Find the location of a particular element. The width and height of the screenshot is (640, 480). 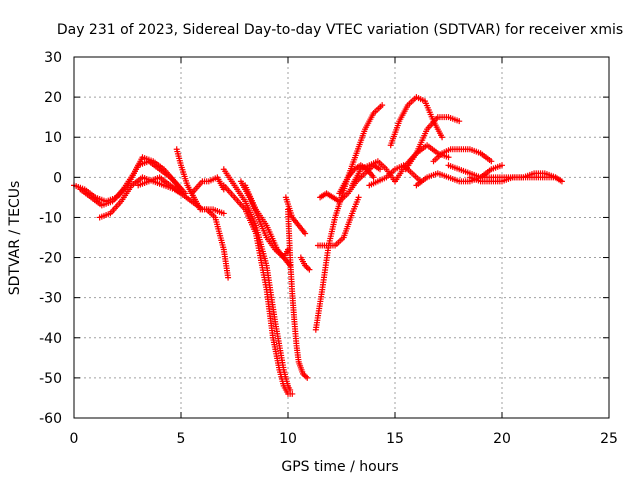

series-s10 is located at coordinates (266, 221).